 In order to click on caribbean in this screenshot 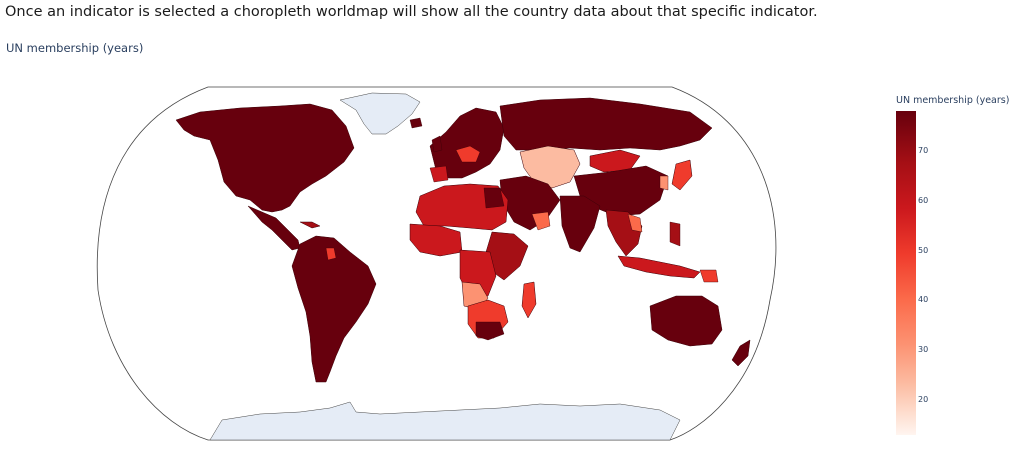, I will do `click(310, 225)`.